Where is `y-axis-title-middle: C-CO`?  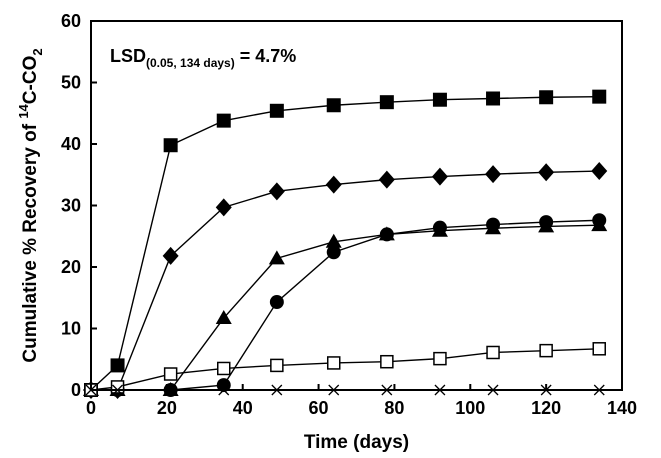
y-axis-title-middle: C-CO is located at coordinates (30, 80).